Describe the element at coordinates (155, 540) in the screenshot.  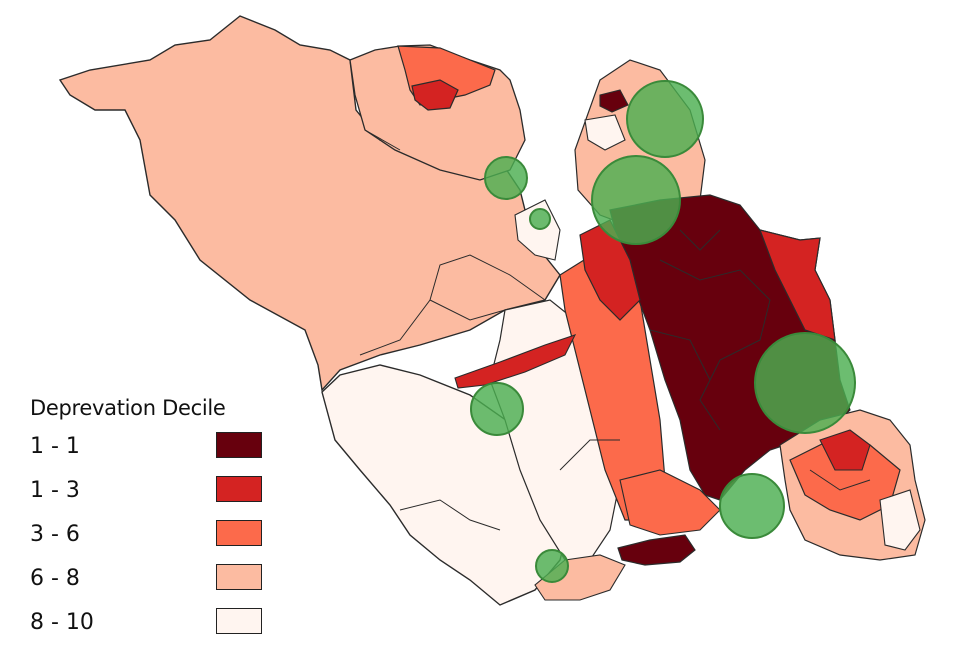
I see `legend-row-3: 3 - 6` at that location.